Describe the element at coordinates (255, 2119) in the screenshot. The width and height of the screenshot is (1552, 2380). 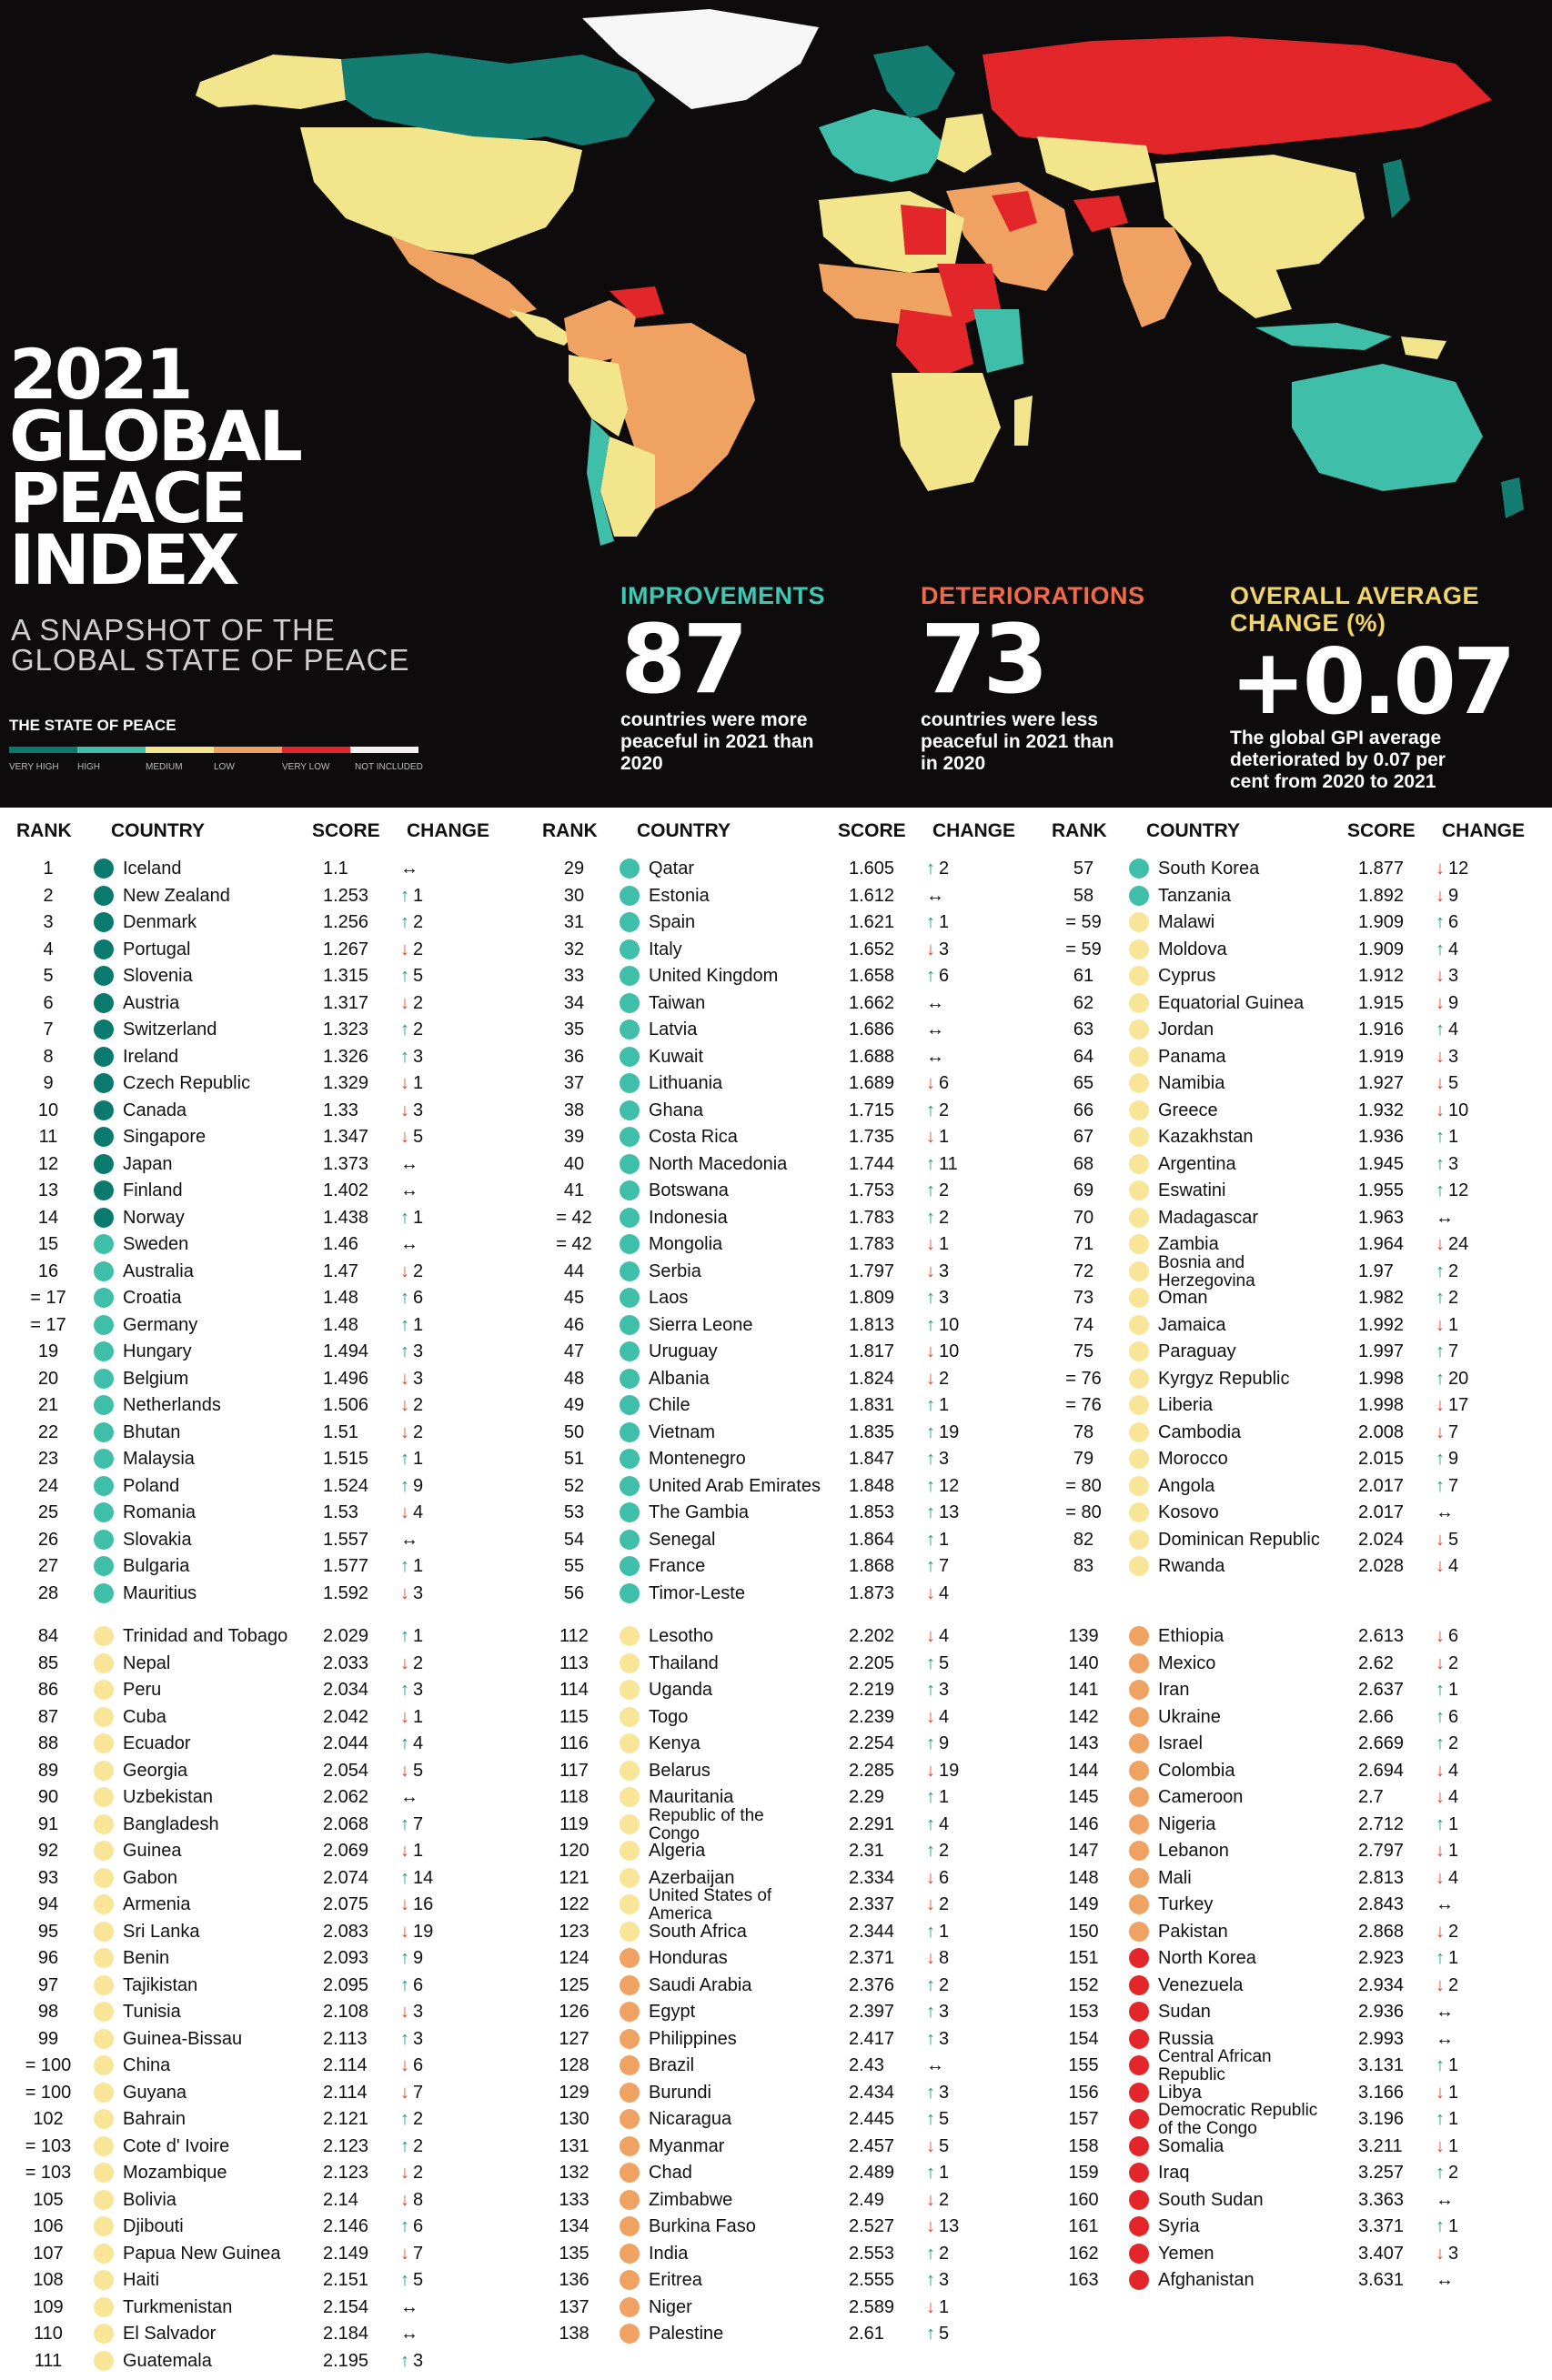
I see `table-row: 102 Bahrain 2.121 ↑ 2` at that location.